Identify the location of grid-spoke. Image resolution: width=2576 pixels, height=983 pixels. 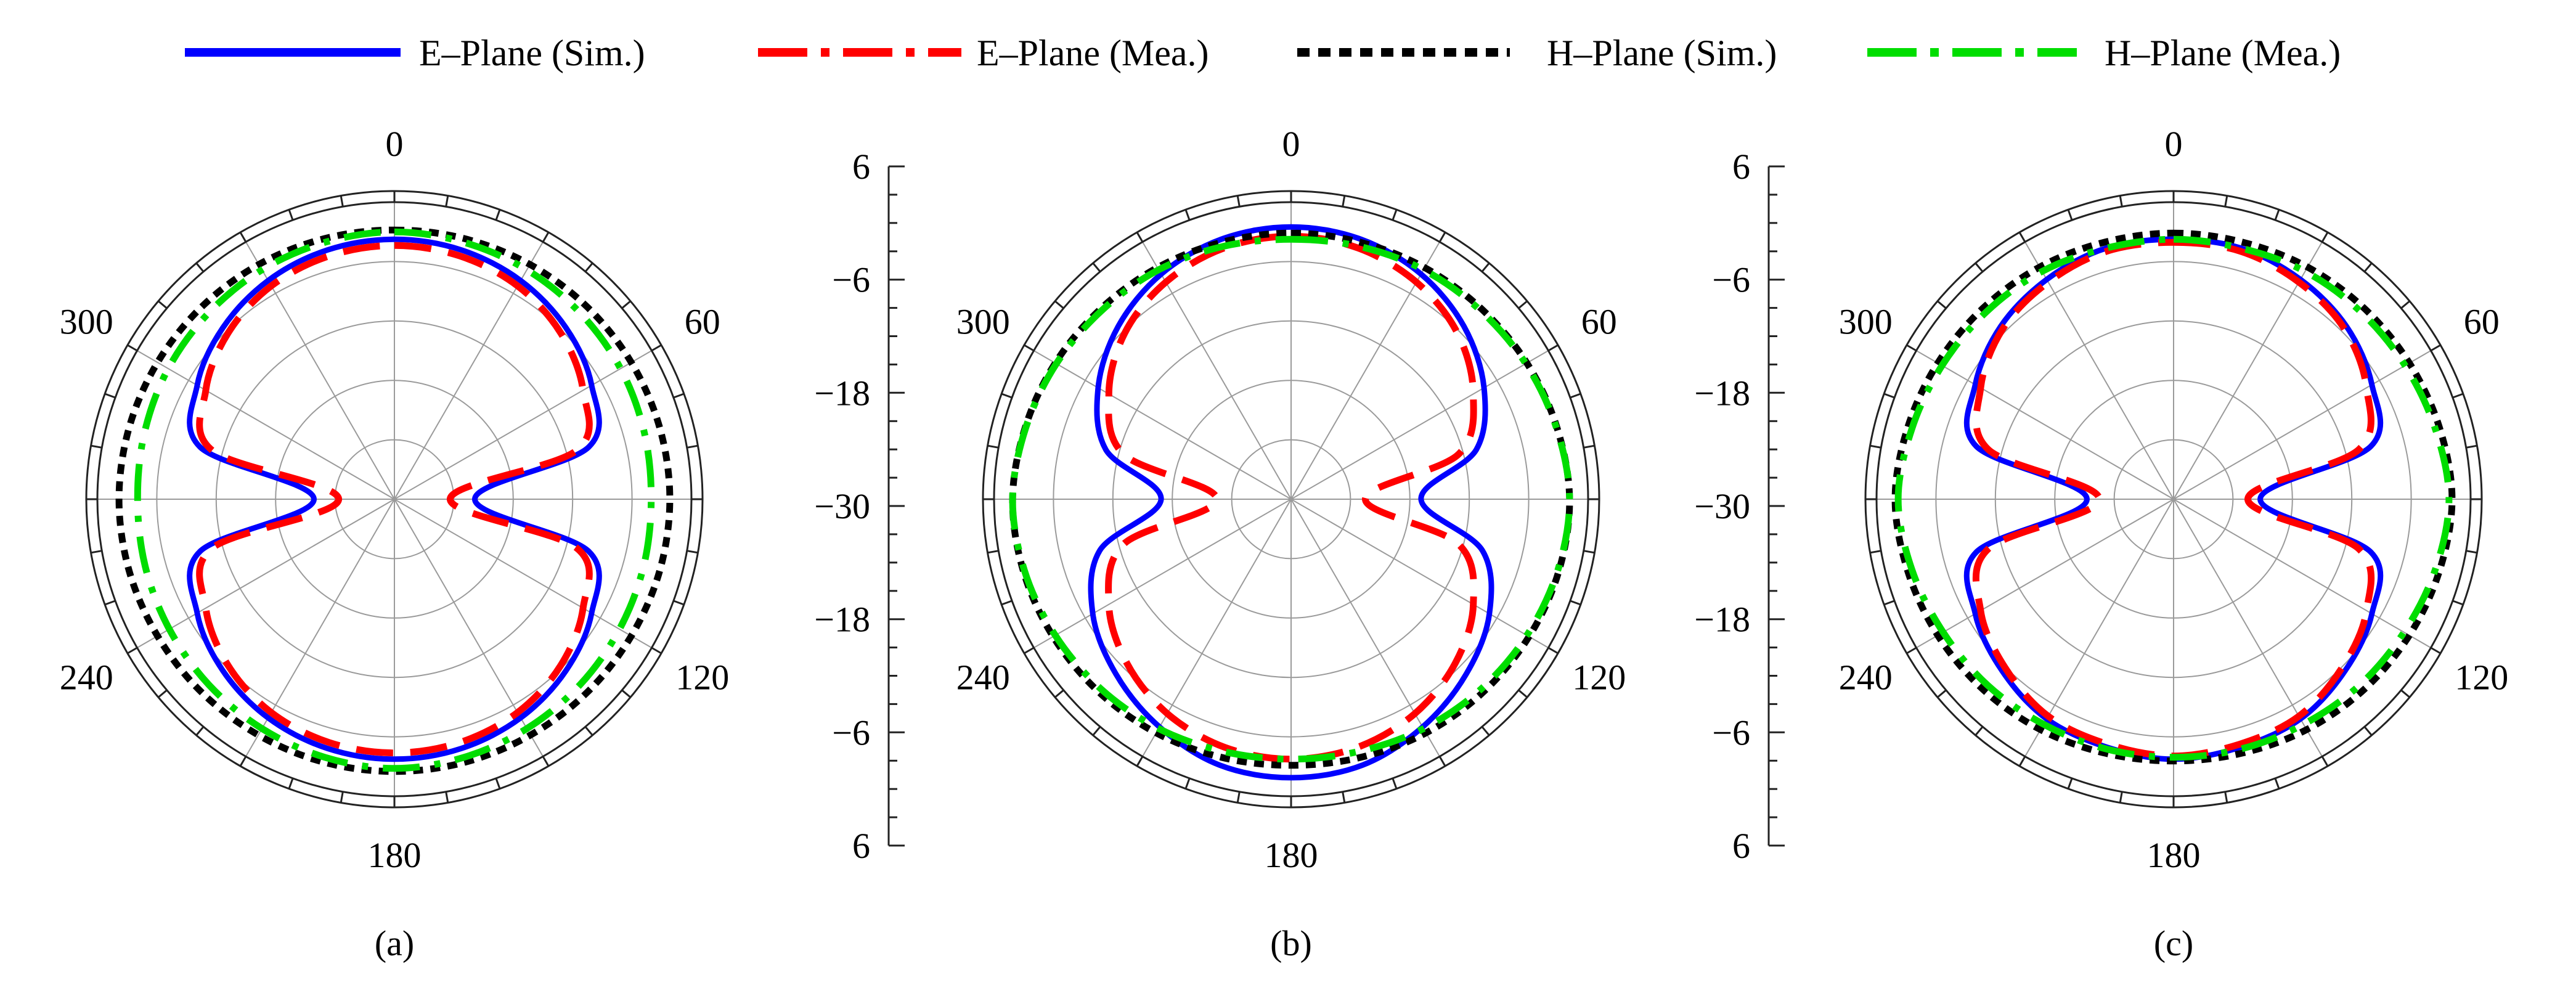
(2173, 499).